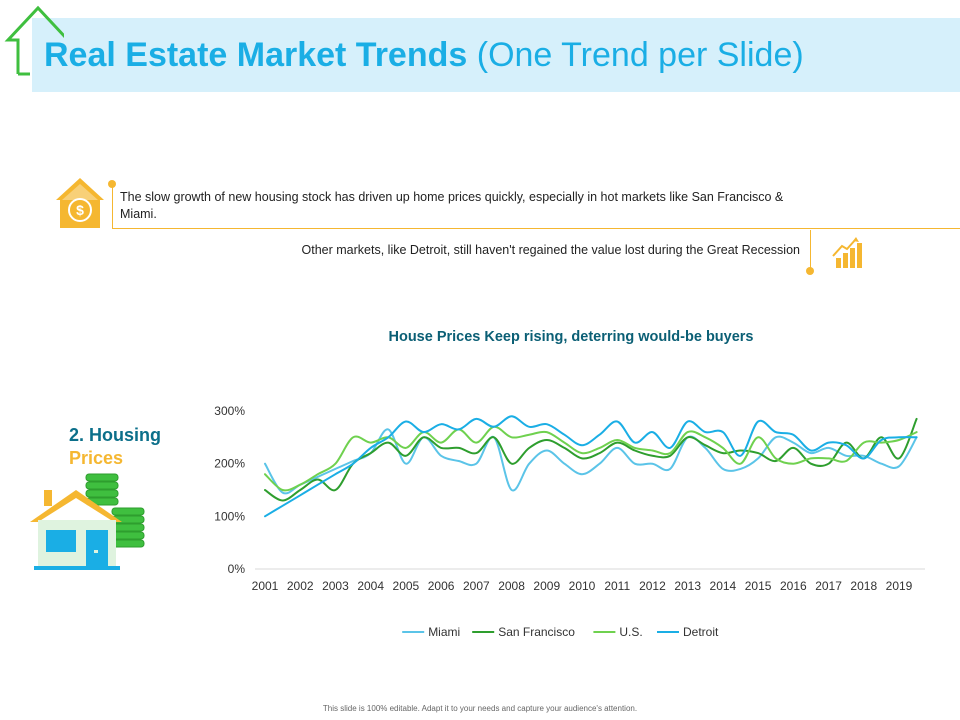  What do you see at coordinates (863, 586) in the screenshot?
I see `x-tick-label: 2018` at bounding box center [863, 586].